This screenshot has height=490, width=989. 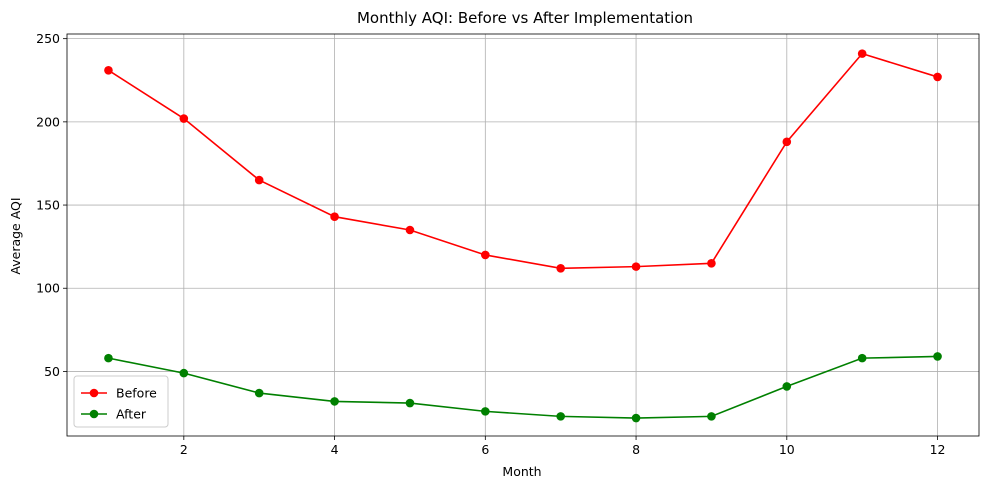 I want to click on x-tick-label: 2, so click(x=184, y=449).